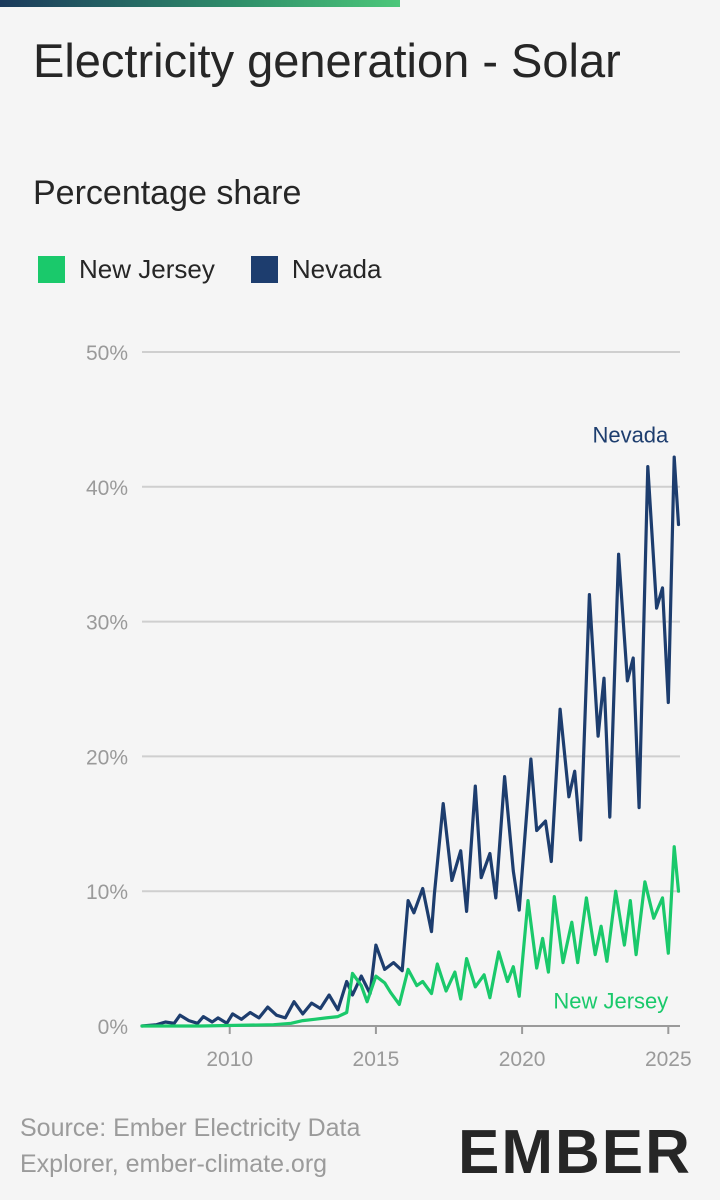  What do you see at coordinates (107, 353) in the screenshot?
I see `y-tick-label: 50%` at bounding box center [107, 353].